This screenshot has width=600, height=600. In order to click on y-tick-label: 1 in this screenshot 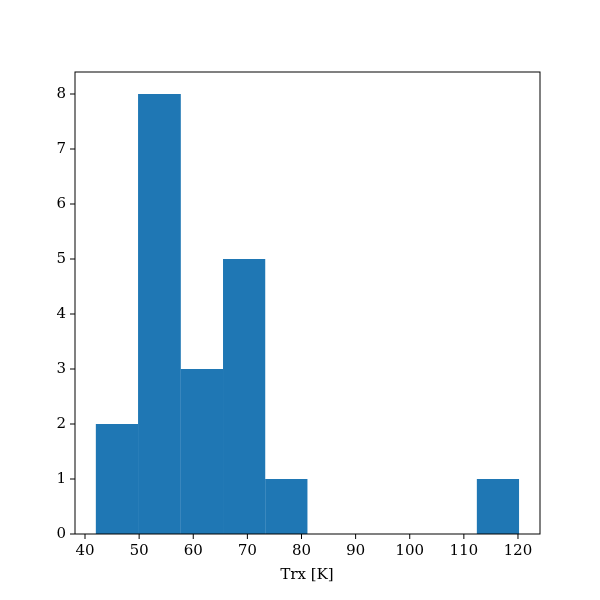, I will do `click(61, 478)`.